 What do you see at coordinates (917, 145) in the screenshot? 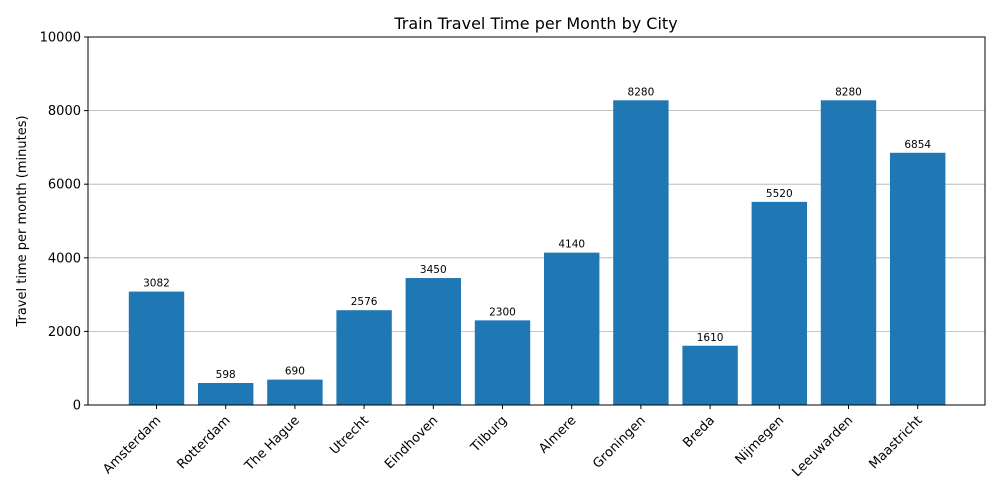
I see `bar-value-label: 6854` at bounding box center [917, 145].